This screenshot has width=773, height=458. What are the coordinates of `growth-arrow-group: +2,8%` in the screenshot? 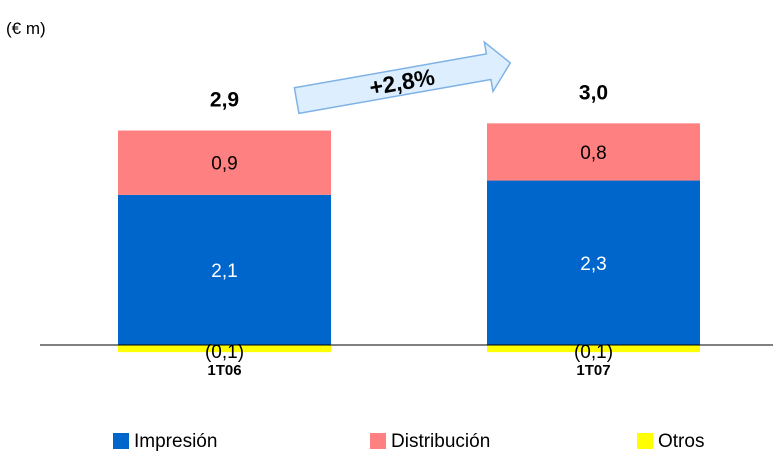 It's located at (402, 77).